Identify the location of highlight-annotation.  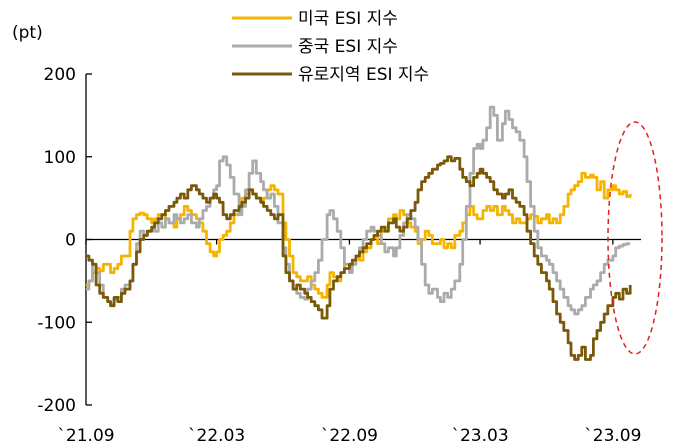
(635, 238).